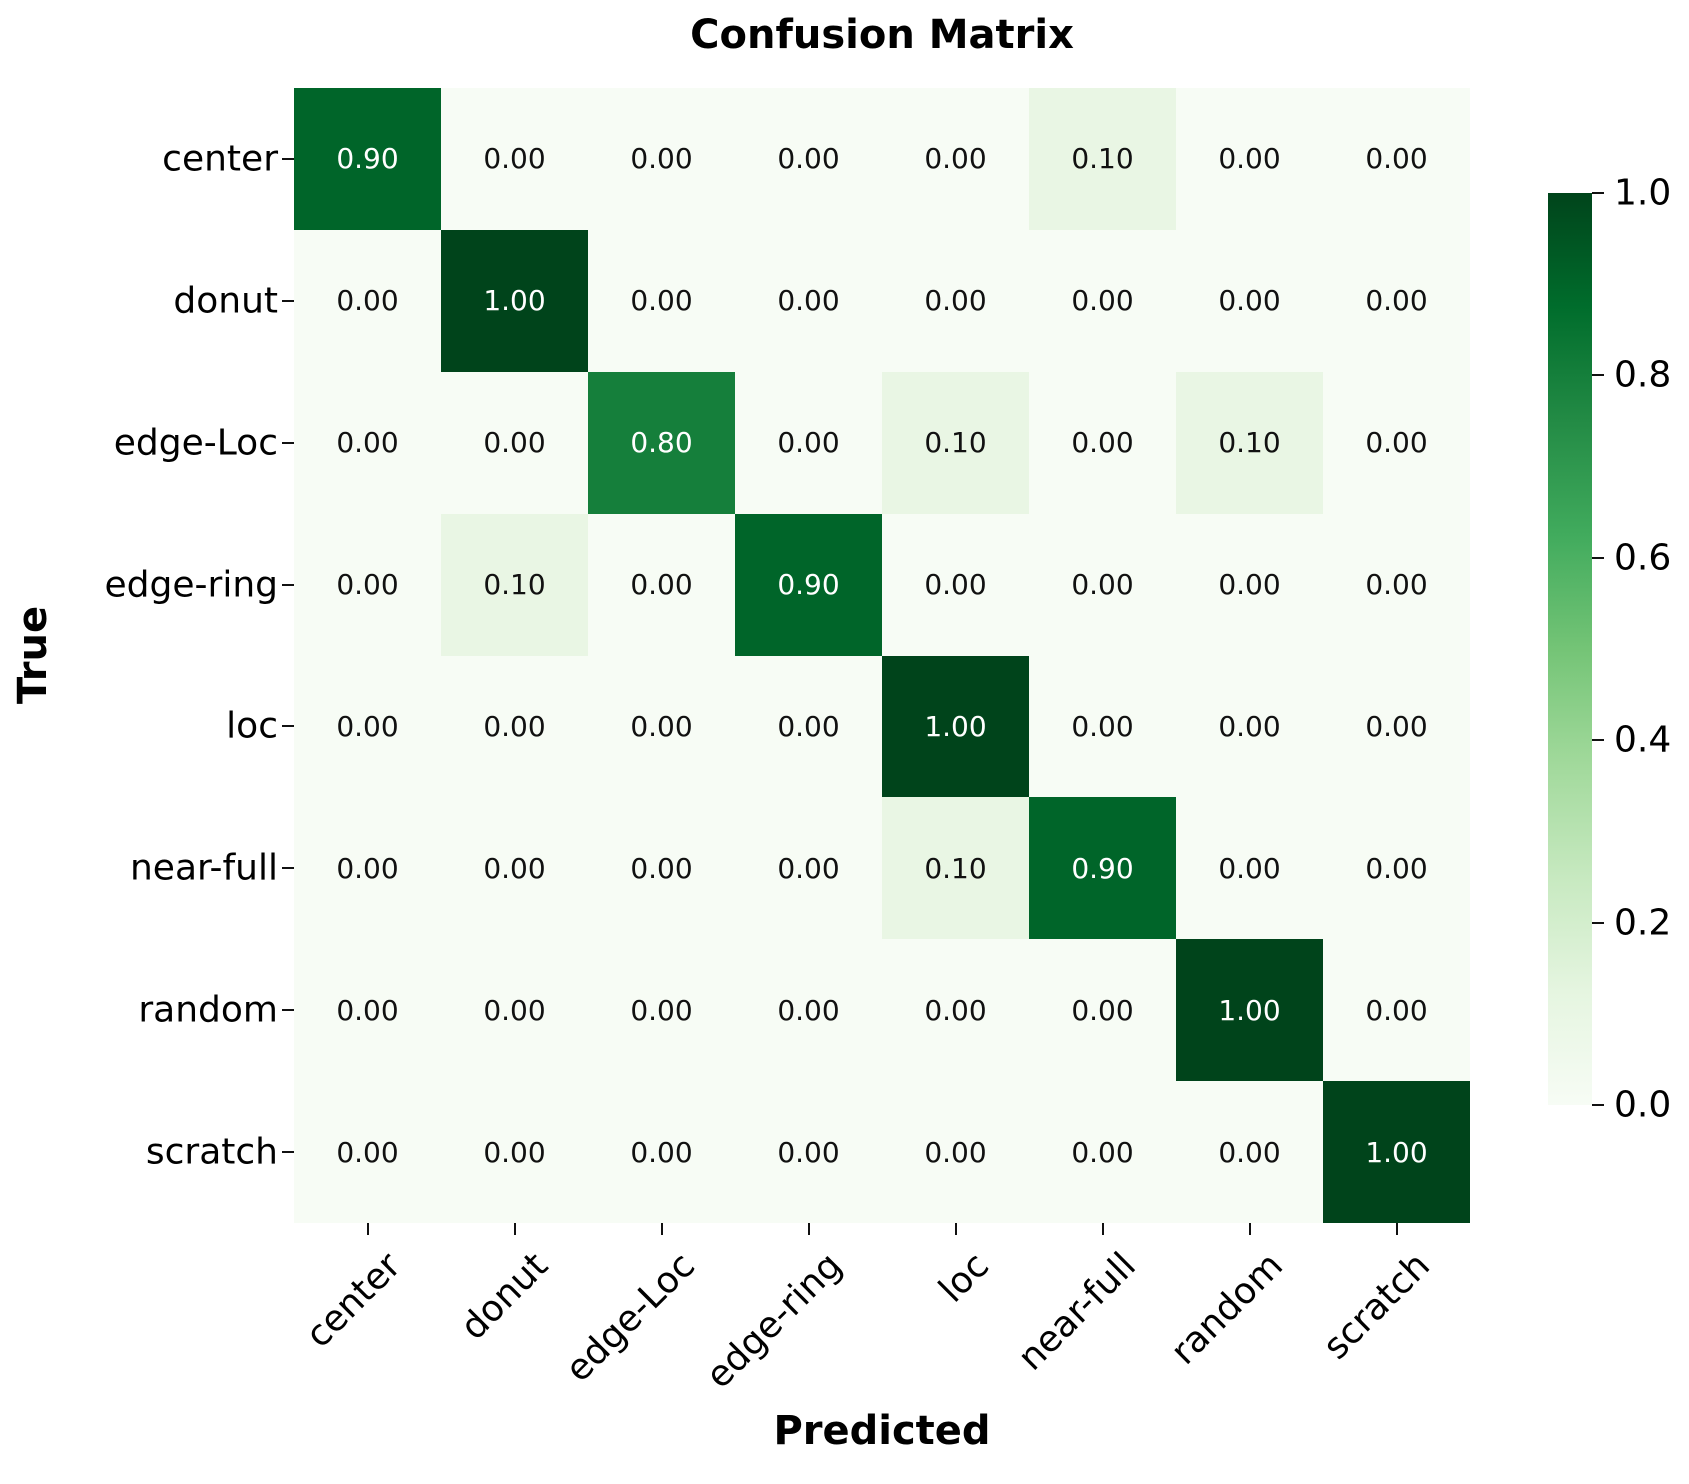 The image size is (1689, 1484). Describe the element at coordinates (882, 35) in the screenshot. I see `chart-title: Confusion Matrix` at that location.